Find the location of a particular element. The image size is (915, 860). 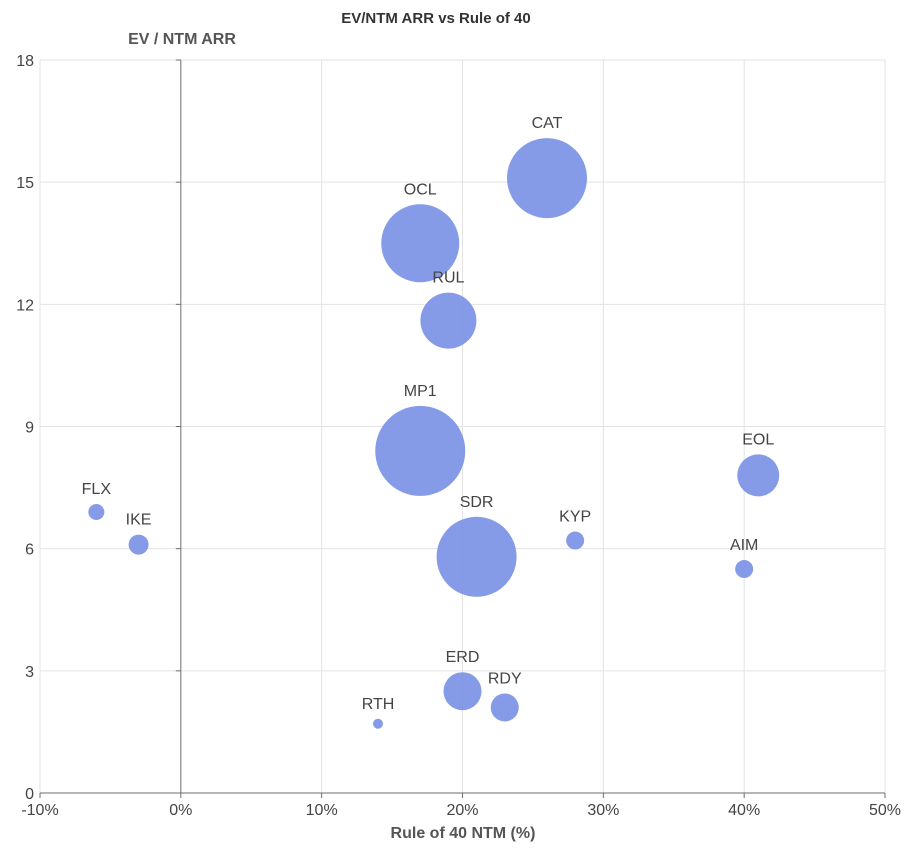

x-tick-label: 10% is located at coordinates (322, 810).